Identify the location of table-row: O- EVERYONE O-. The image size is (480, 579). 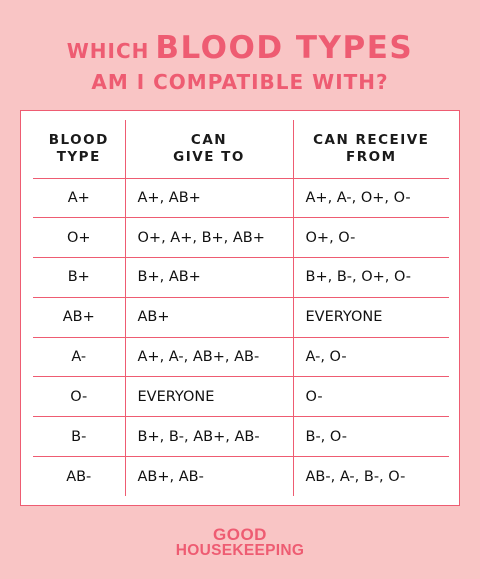
(241, 397).